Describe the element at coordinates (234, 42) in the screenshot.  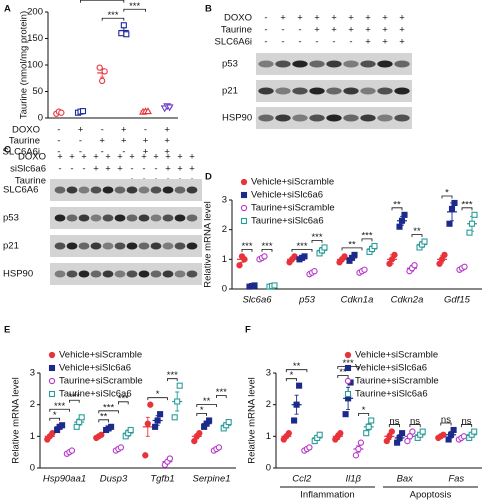
I see `condition-label: SLC6A6i` at that location.